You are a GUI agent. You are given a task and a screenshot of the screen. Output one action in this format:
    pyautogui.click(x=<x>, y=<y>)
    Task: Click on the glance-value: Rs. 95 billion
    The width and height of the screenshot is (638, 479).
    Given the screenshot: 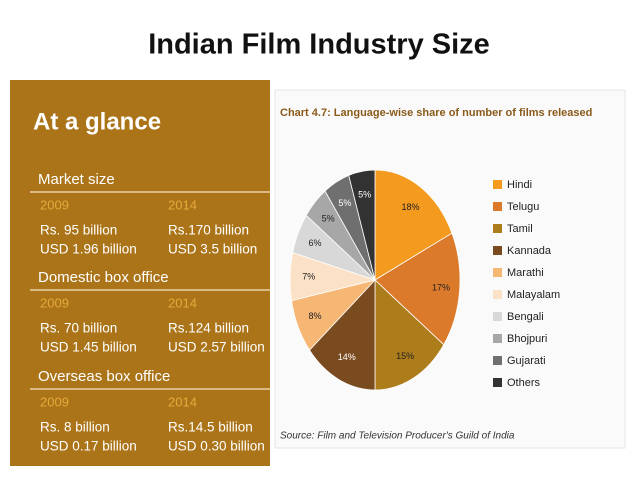 What is the action you would take?
    pyautogui.click(x=78, y=230)
    